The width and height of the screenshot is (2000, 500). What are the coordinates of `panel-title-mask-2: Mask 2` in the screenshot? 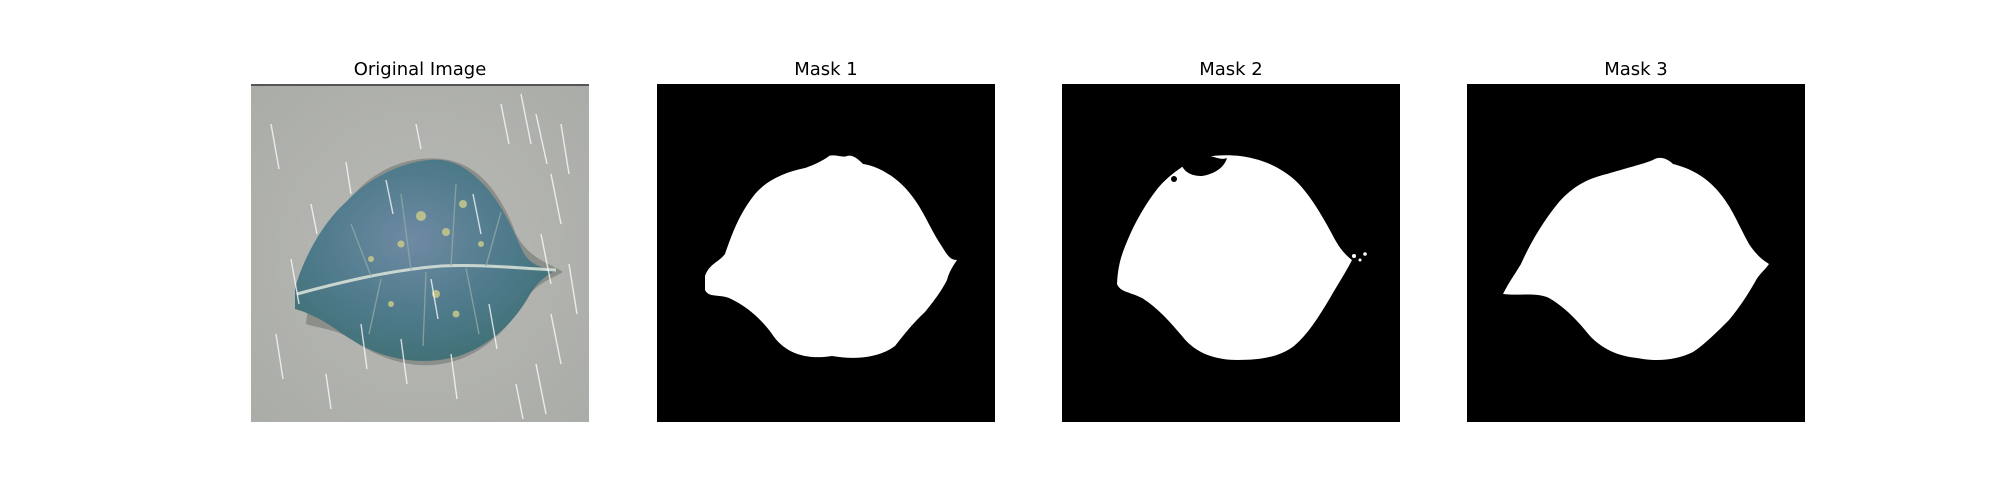 It's located at (1231, 69).